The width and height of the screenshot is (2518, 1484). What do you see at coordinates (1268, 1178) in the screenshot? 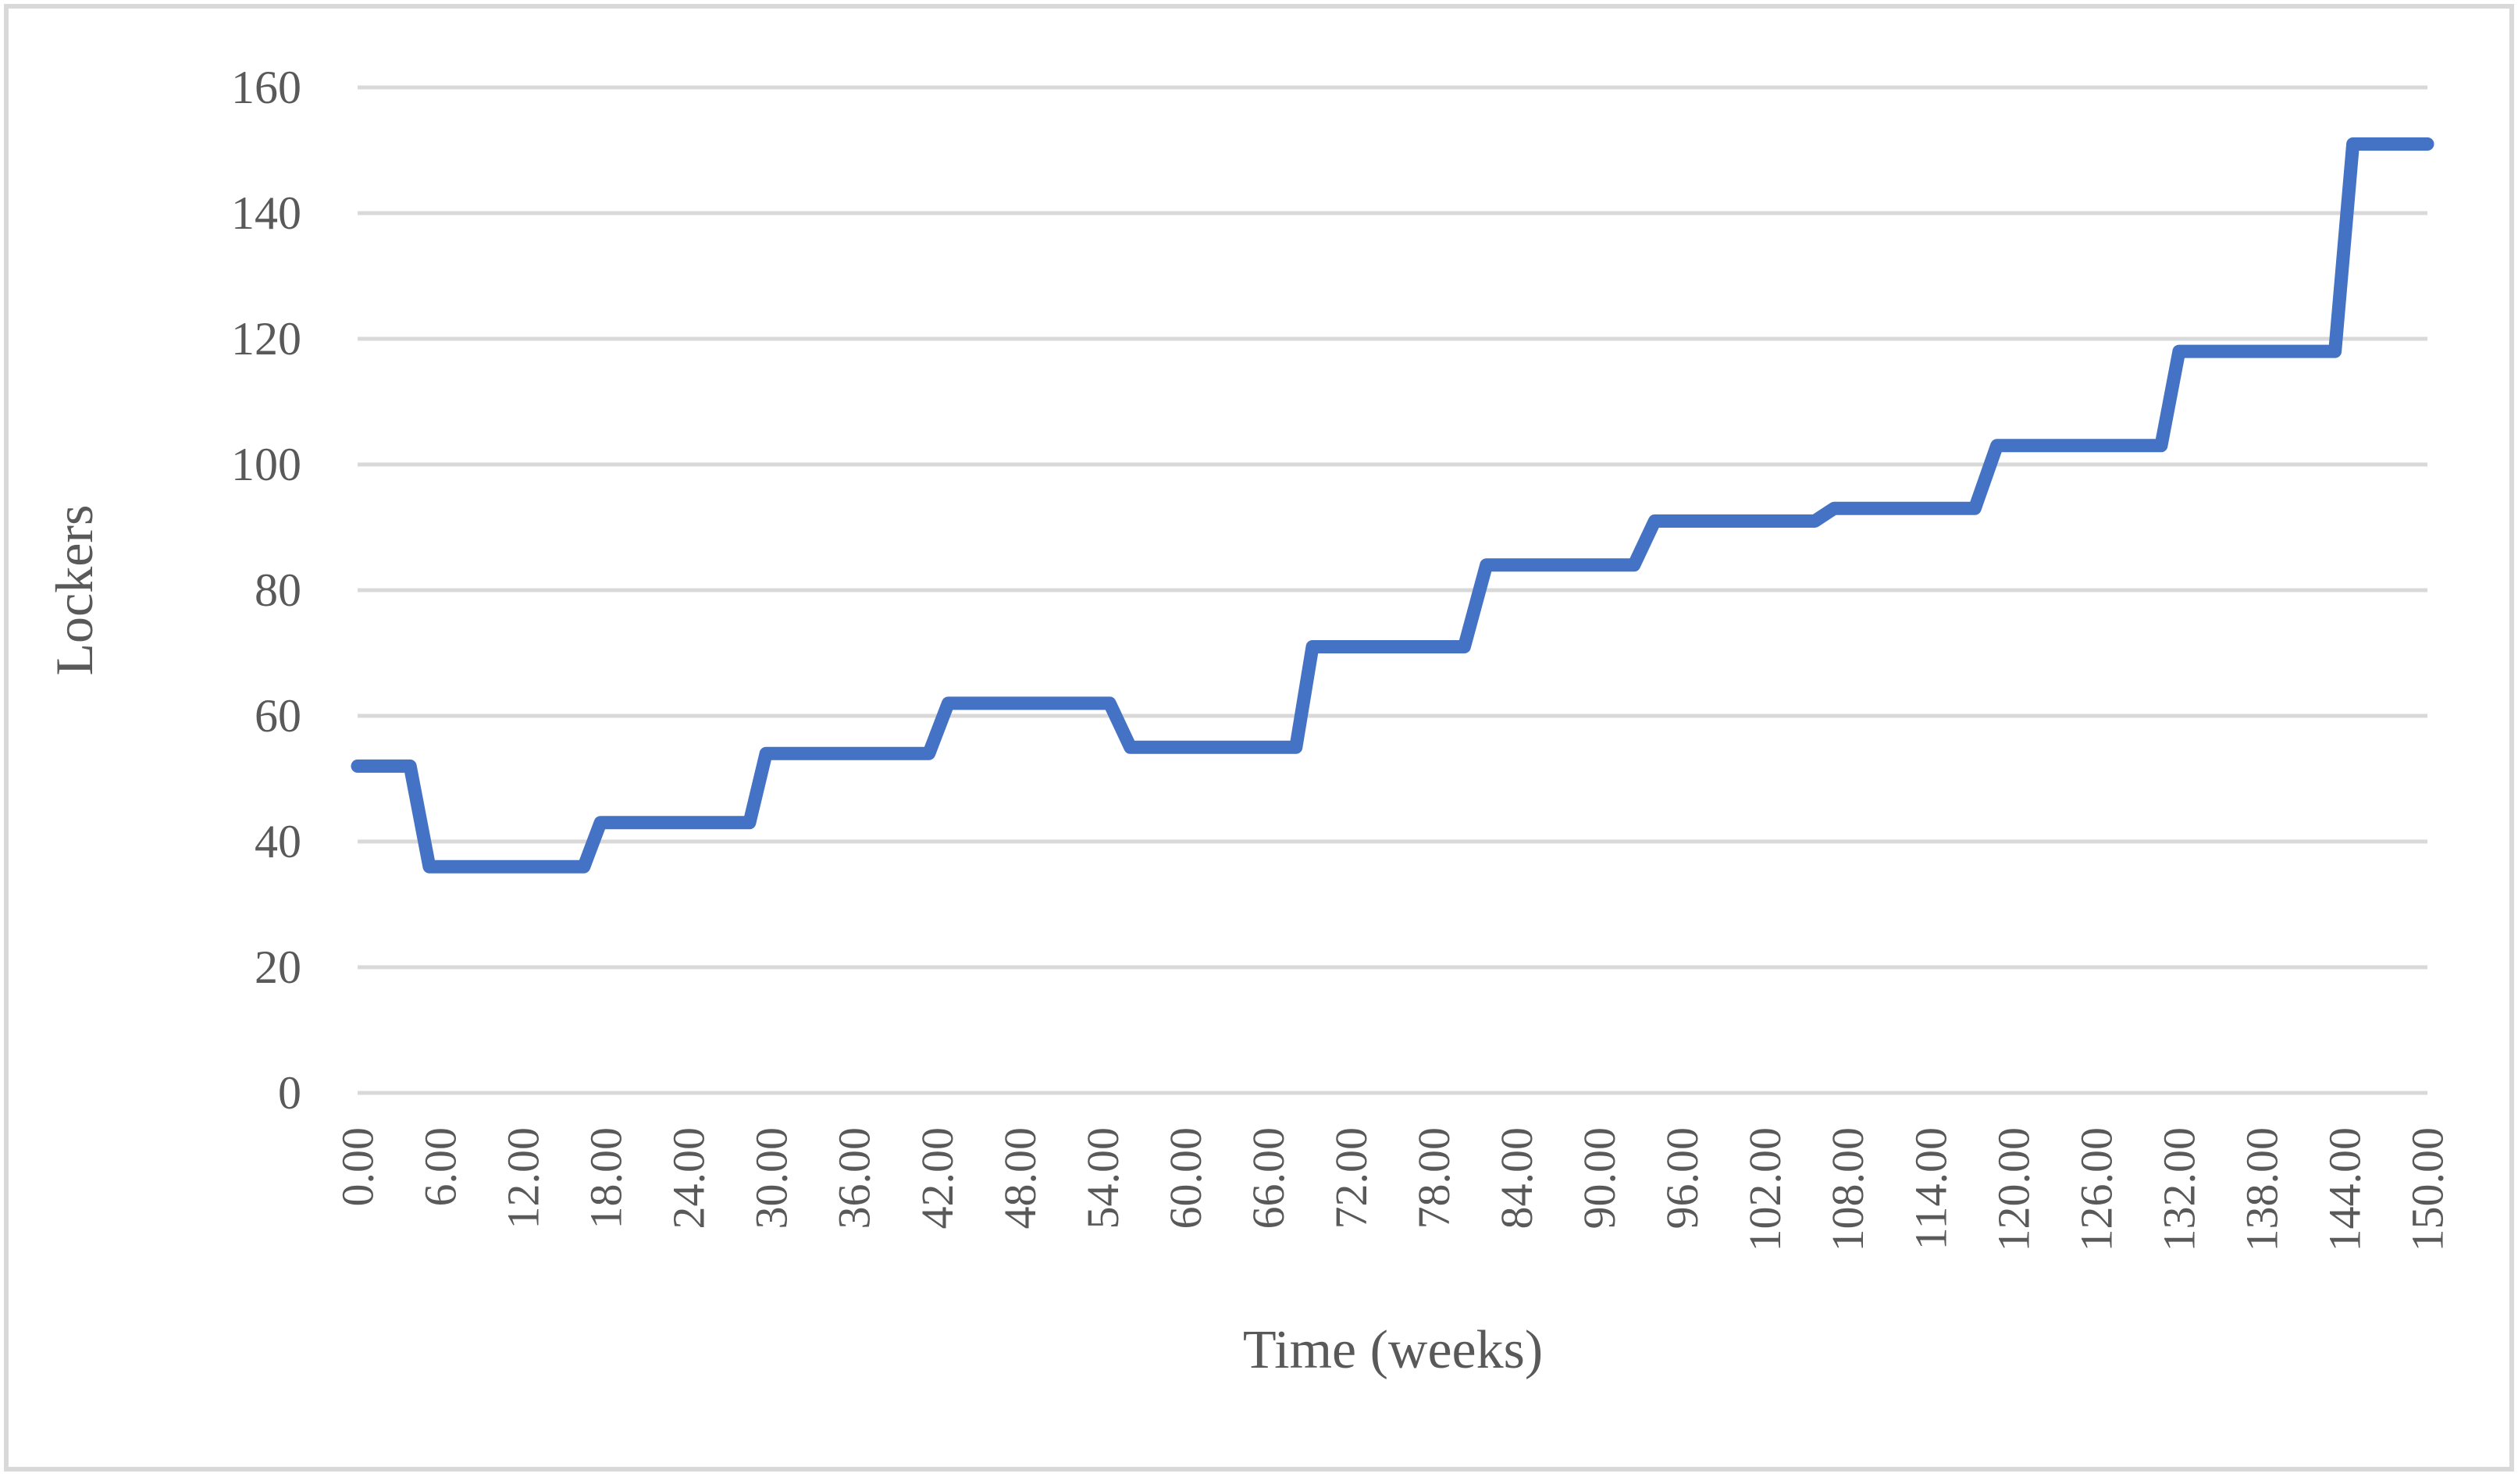
I see `x-tick-label: 66.00` at bounding box center [1268, 1178].